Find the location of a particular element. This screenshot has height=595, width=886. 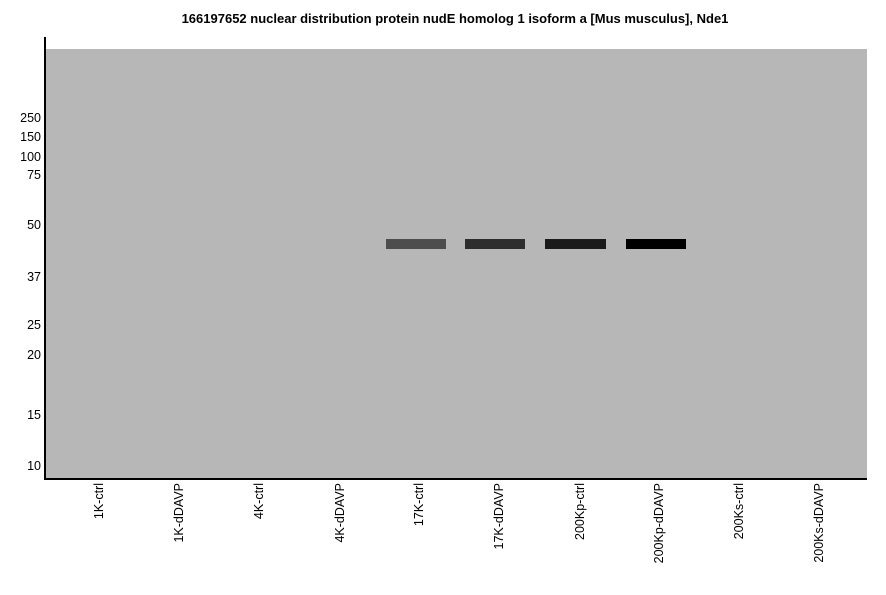

lane-label: 17K-ctrl is located at coordinates (419, 505).